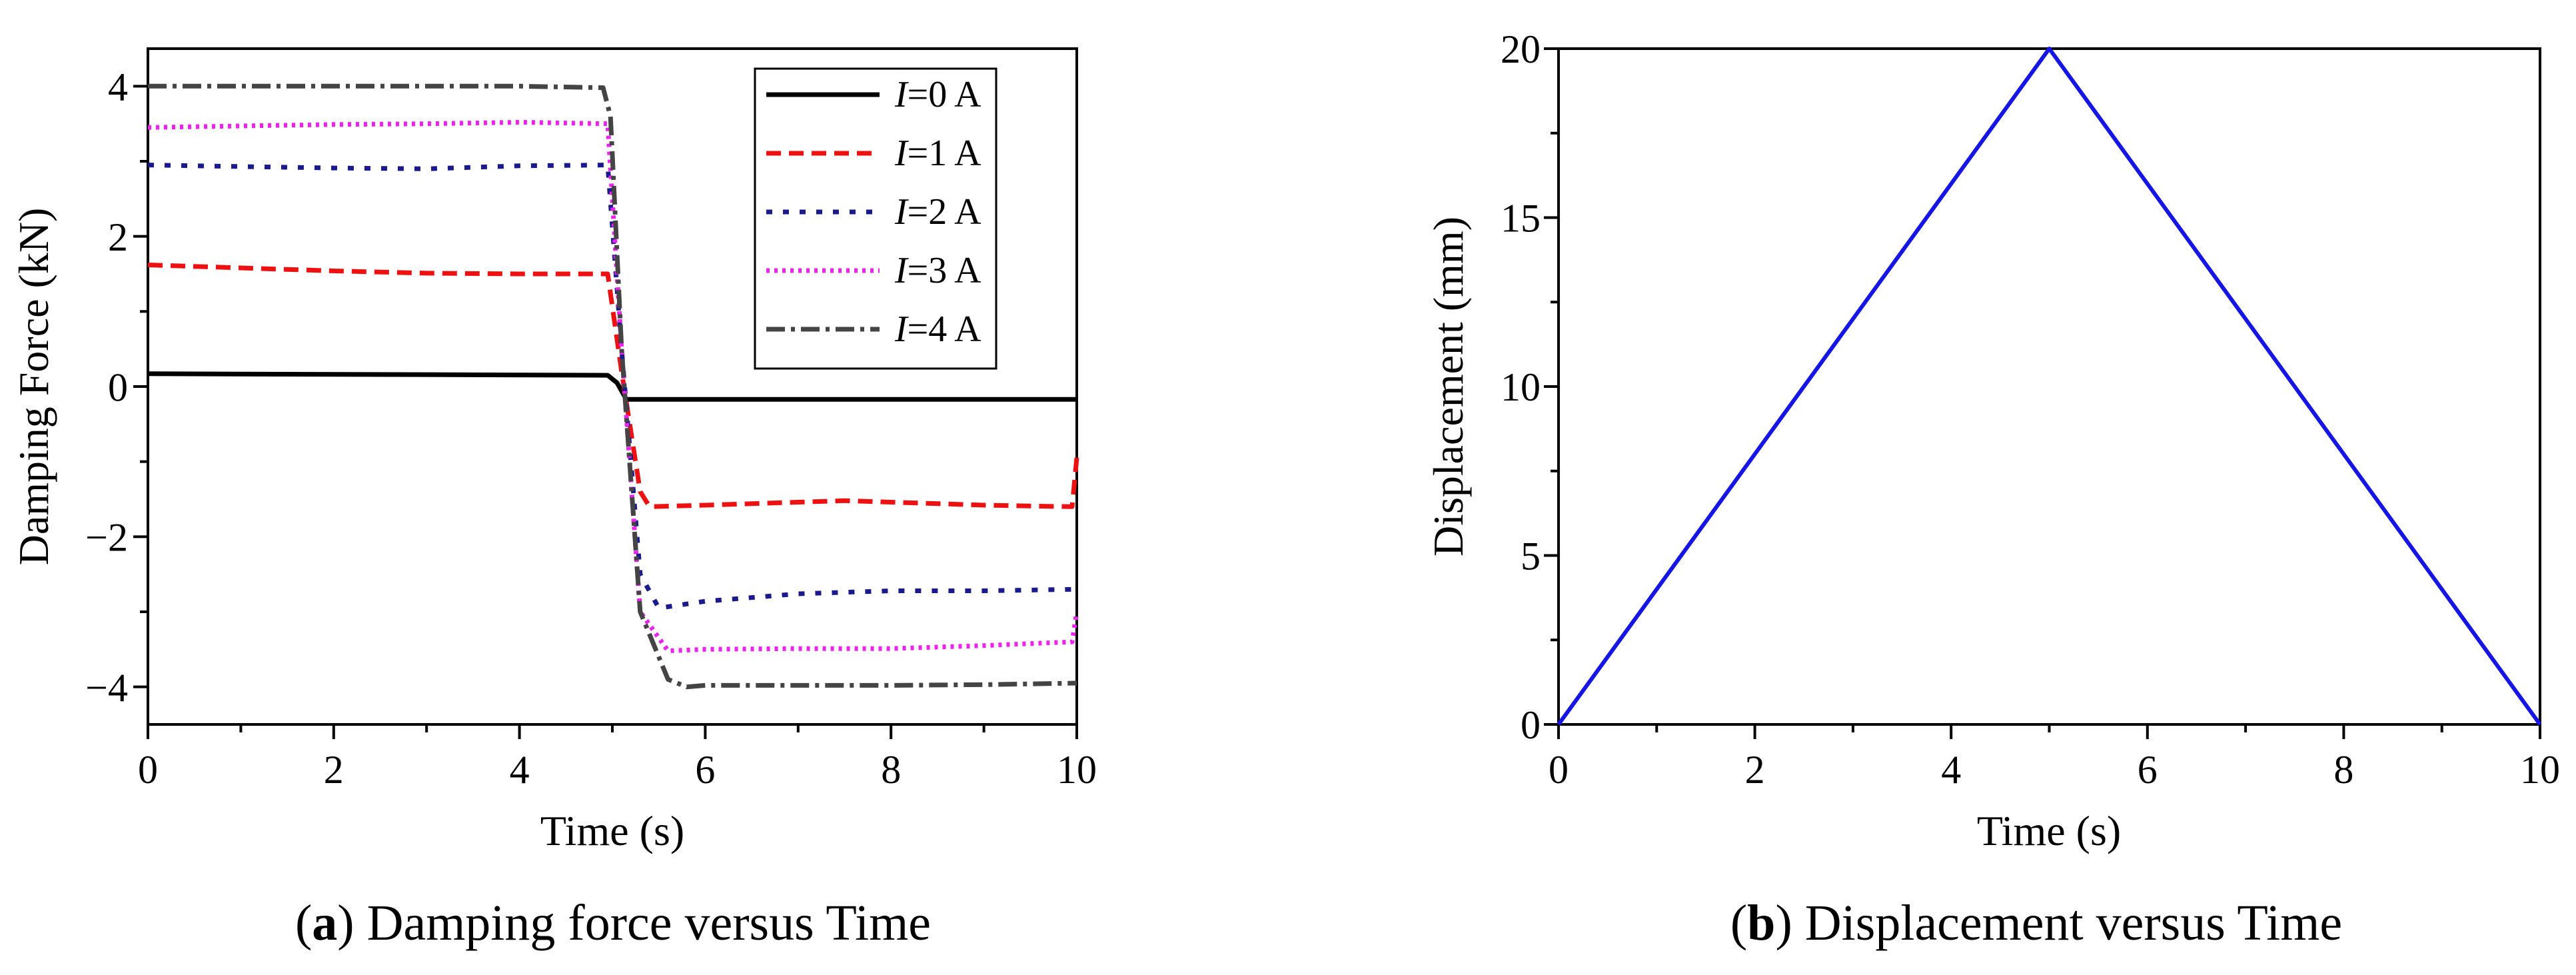 This screenshot has height=975, width=2576. I want to click on legend-label: I=1 A, so click(938, 153).